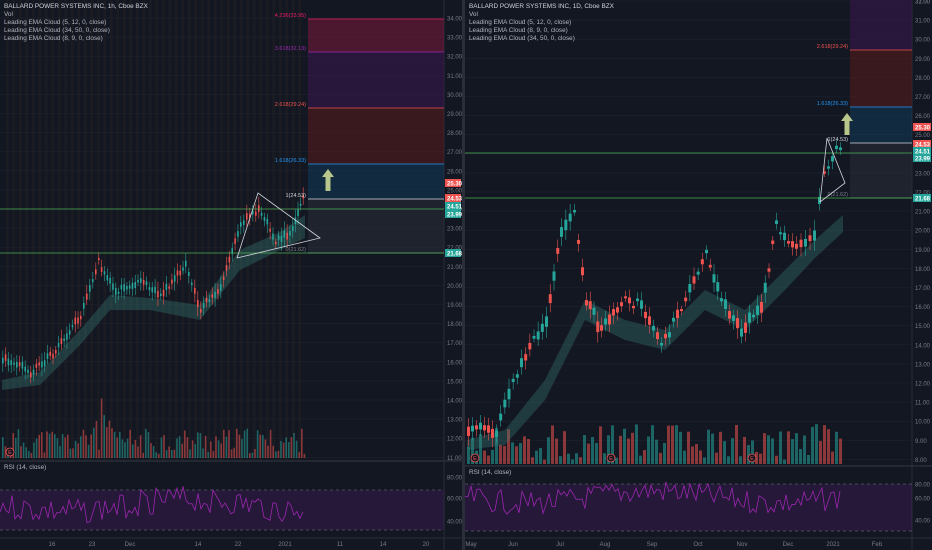  What do you see at coordinates (923, 327) in the screenshot?
I see `price-axis-label: 15.00` at bounding box center [923, 327].